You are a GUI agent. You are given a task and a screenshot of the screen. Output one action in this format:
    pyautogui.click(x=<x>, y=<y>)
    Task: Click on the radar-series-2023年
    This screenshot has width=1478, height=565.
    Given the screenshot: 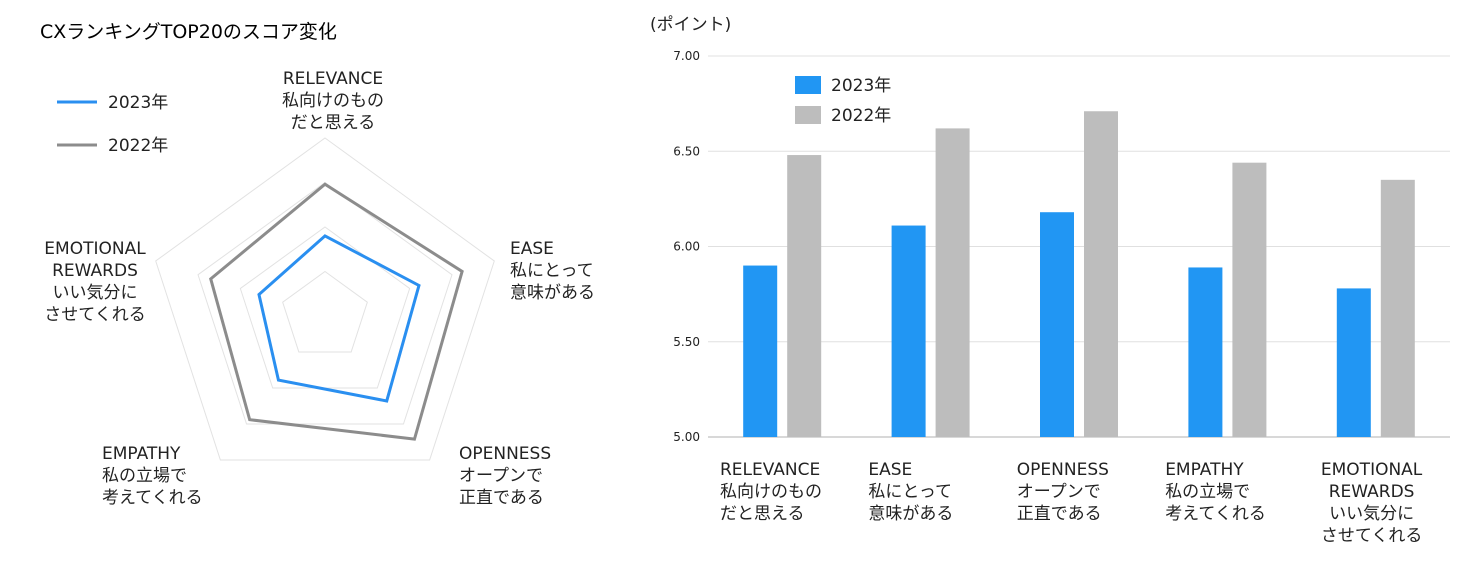 What is the action you would take?
    pyautogui.click(x=339, y=318)
    